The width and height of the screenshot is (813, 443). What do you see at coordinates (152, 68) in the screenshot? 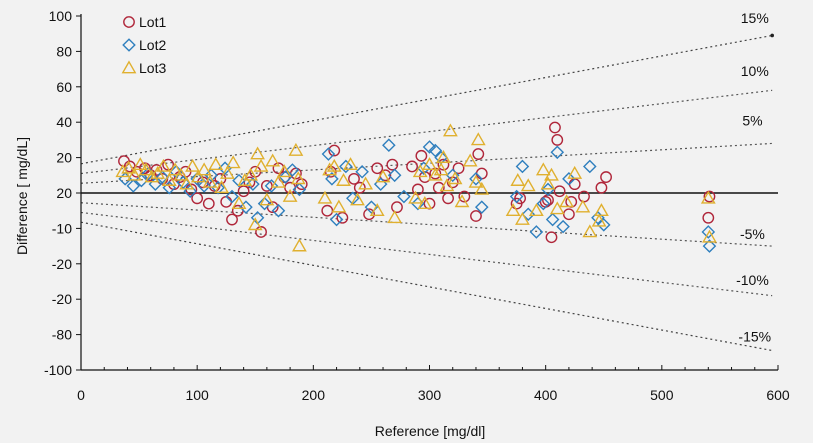
I see `legend-label-lot3: Lot3` at bounding box center [152, 68].